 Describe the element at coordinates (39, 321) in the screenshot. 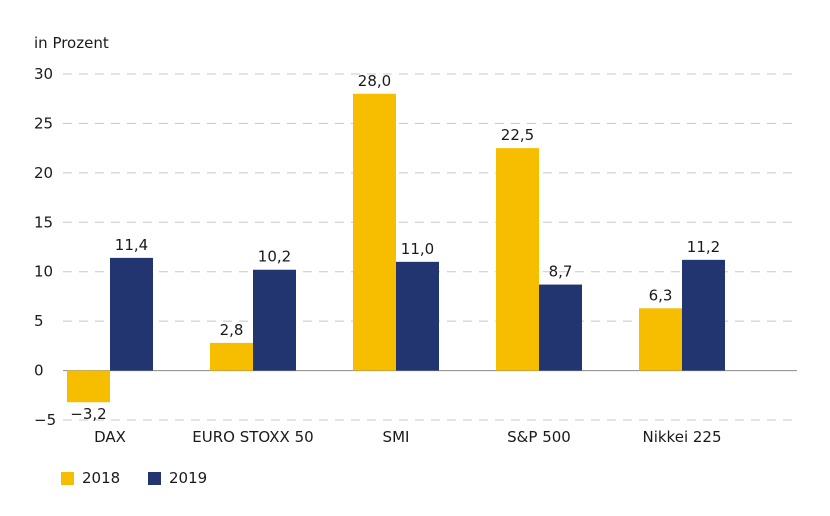

I see `y-tick-label: 5` at that location.